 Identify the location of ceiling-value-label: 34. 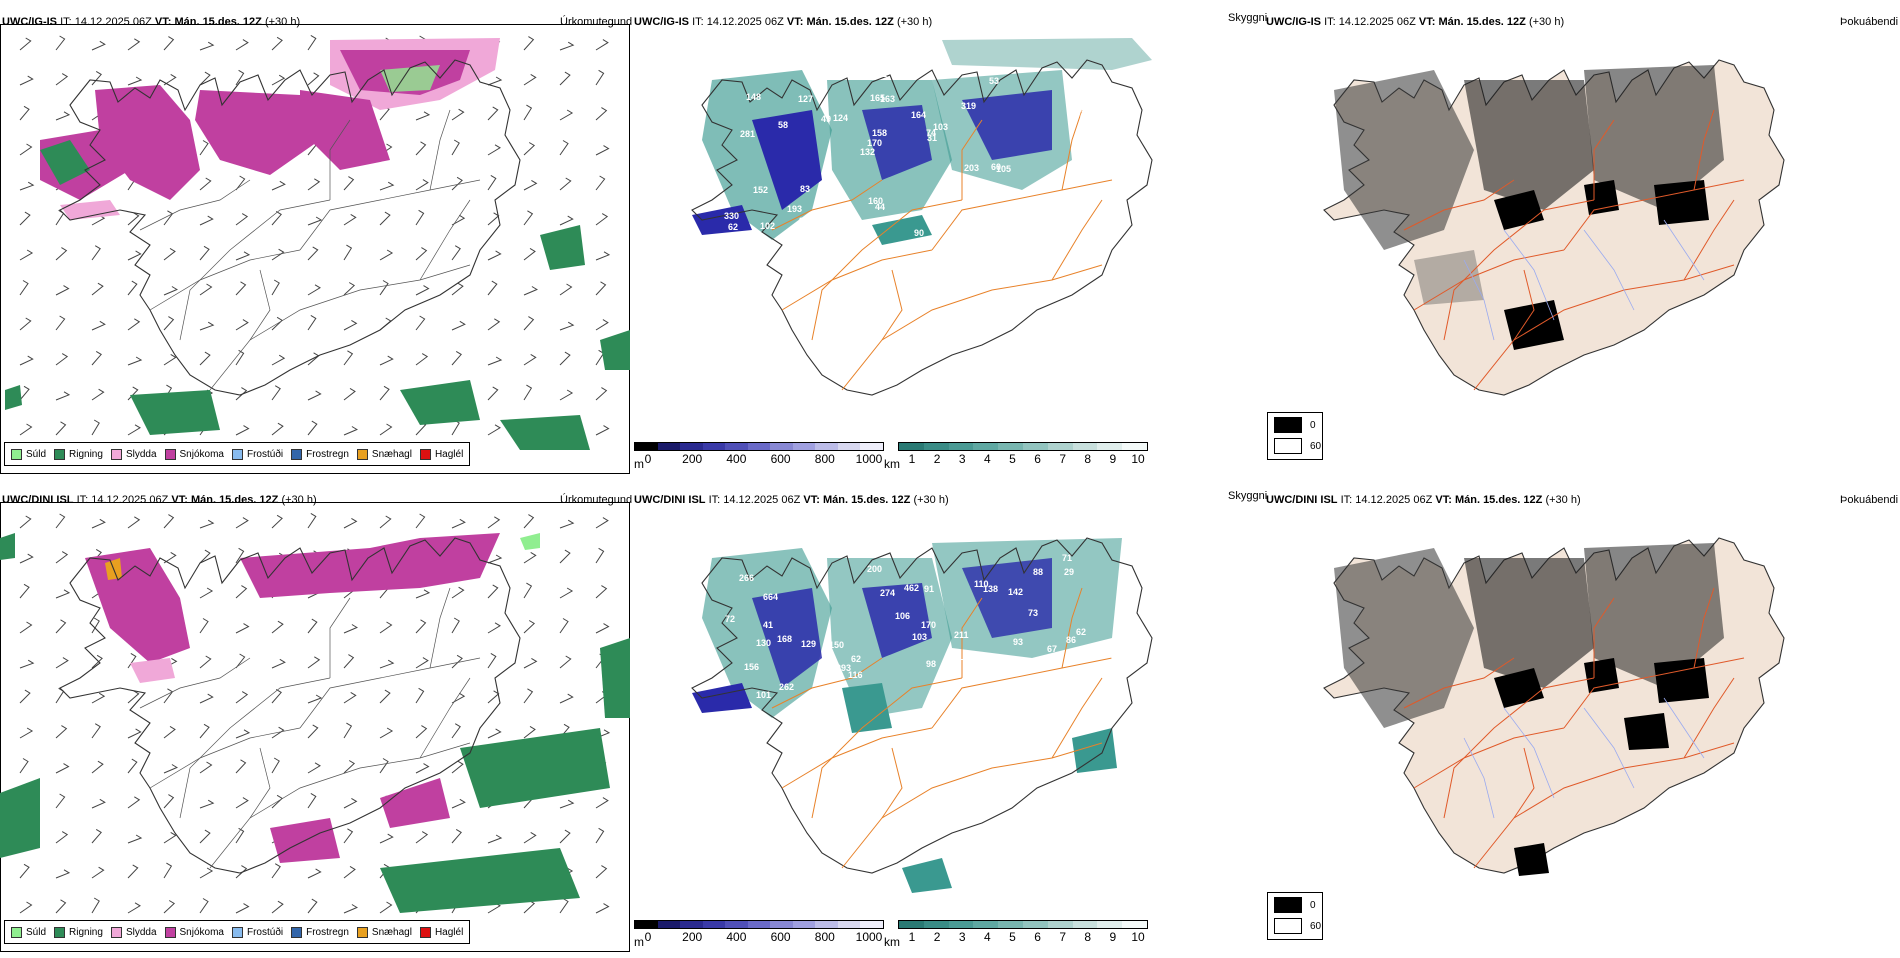
(982, 713).